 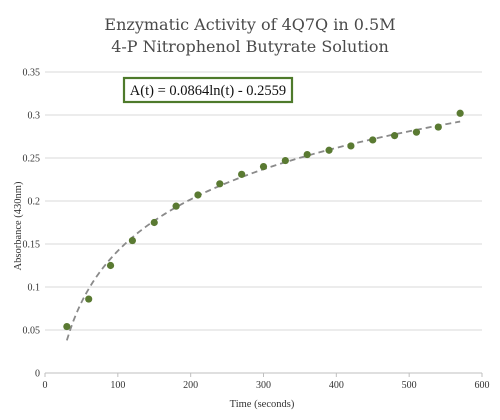 I want to click on chart-title-line-1: Enzymatic Activity of 4Q7Q in 0.5M, so click(x=249, y=24).